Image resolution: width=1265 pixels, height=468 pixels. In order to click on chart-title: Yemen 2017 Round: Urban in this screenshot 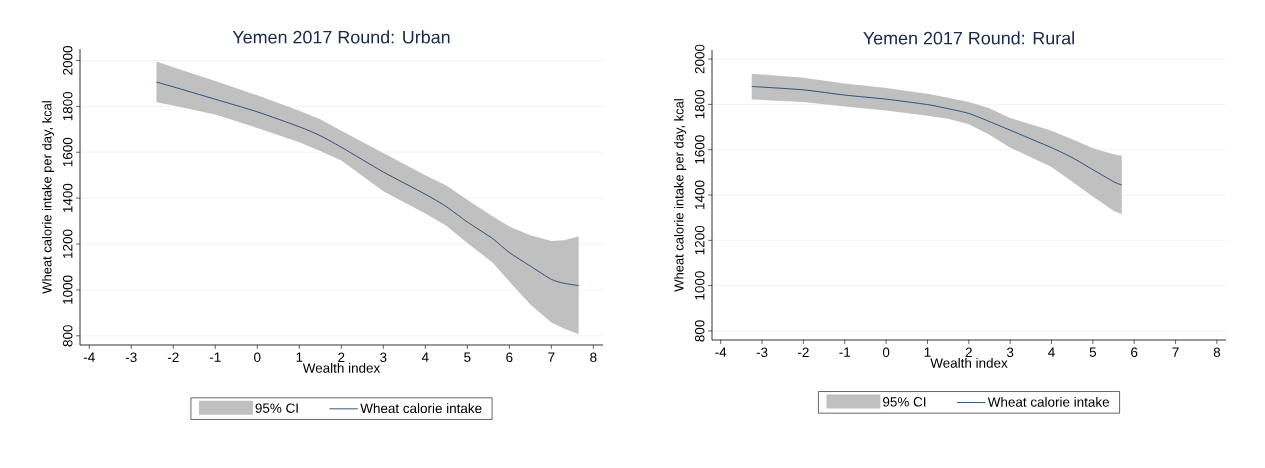, I will do `click(341, 37)`.